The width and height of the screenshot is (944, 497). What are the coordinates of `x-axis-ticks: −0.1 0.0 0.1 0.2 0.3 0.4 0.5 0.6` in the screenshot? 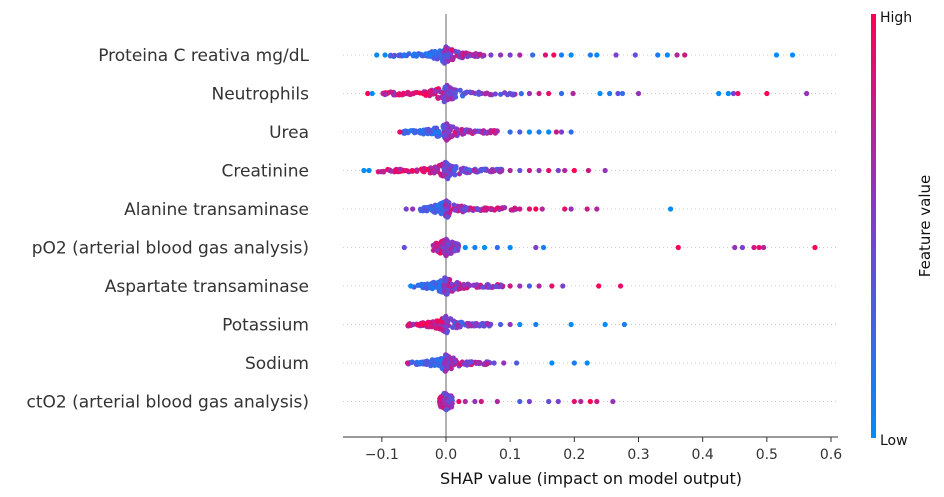 It's located at (603, 450).